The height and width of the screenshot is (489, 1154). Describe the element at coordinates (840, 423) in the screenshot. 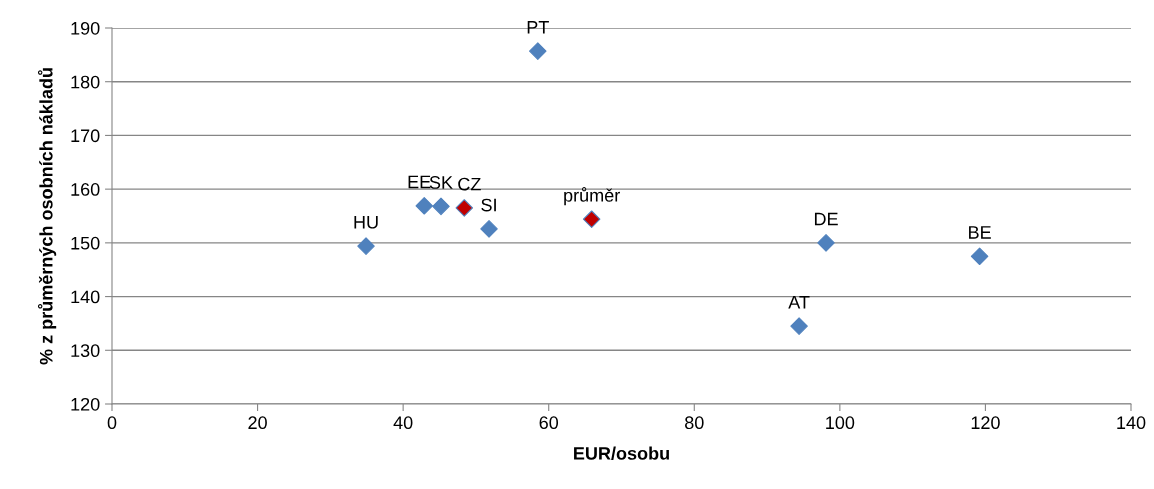

I see `x-tick-label: 100` at that location.